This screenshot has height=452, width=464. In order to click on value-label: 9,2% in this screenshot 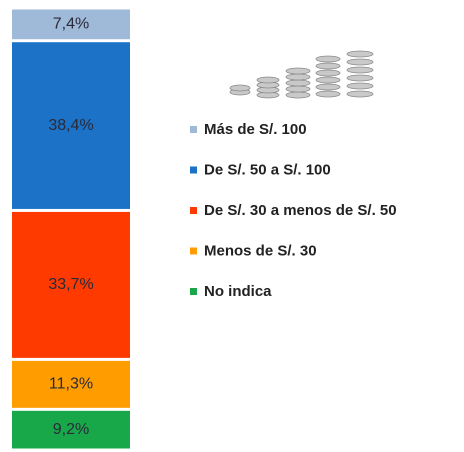, I will do `click(71, 429)`.